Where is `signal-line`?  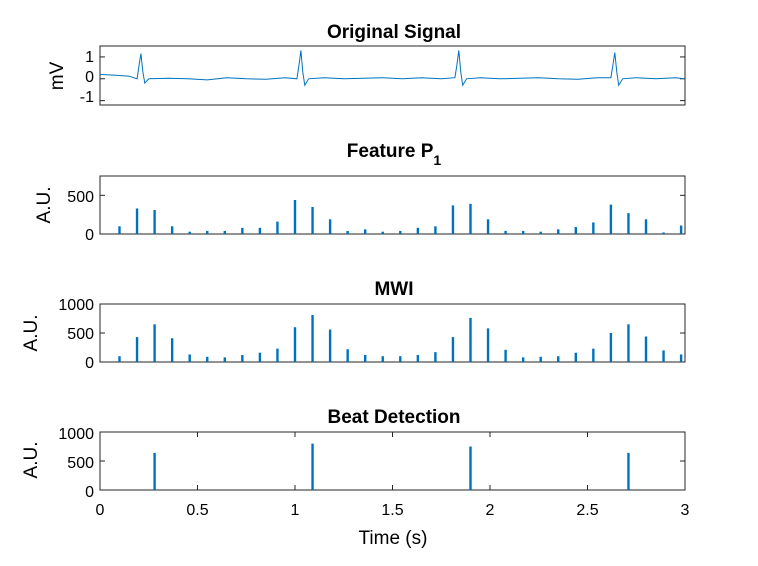 signal-line is located at coordinates (392, 68).